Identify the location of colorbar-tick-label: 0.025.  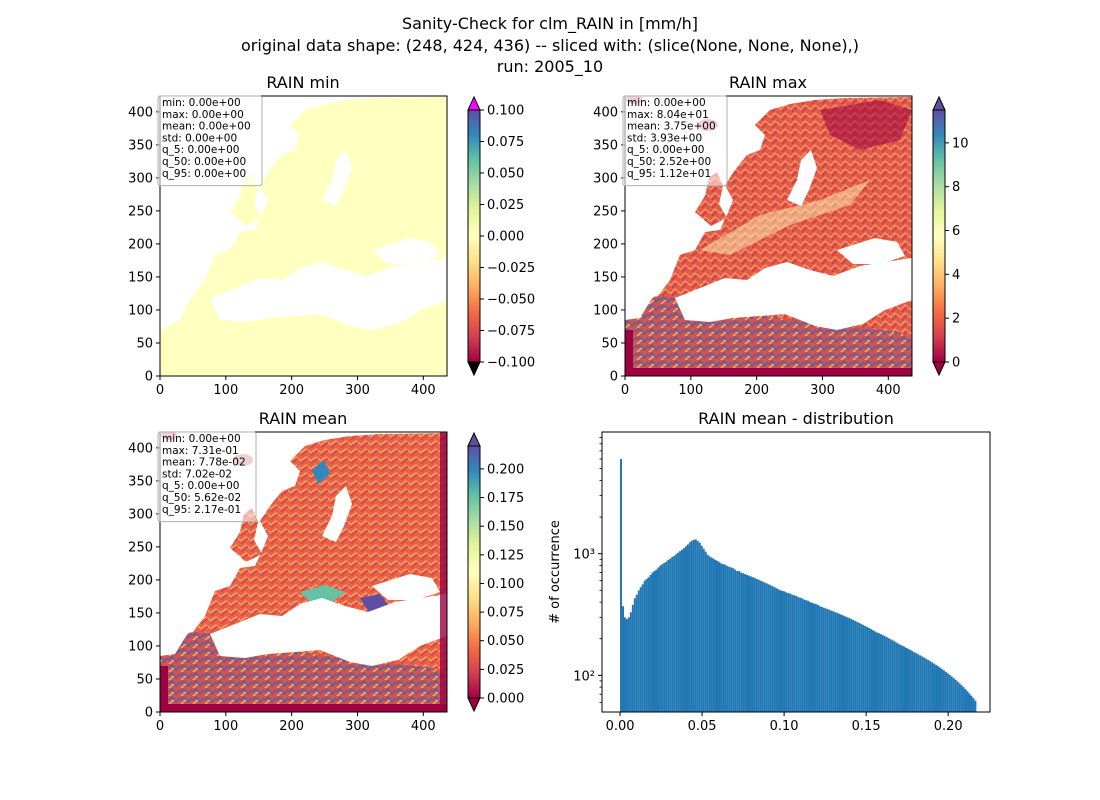
(505, 670).